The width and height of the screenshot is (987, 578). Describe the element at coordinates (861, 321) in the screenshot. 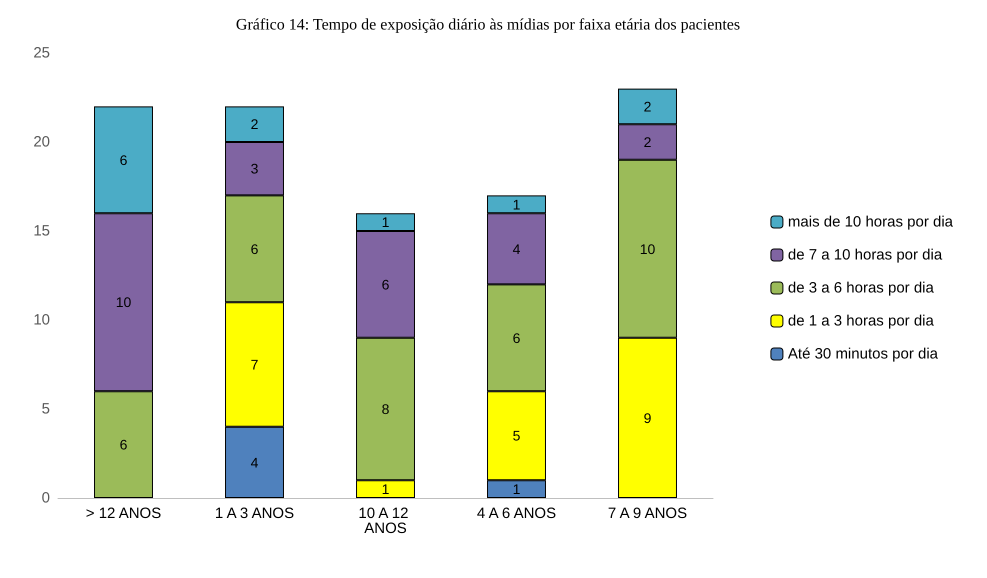

I see `legend-label: de 1 a 3 horas por dia` at that location.